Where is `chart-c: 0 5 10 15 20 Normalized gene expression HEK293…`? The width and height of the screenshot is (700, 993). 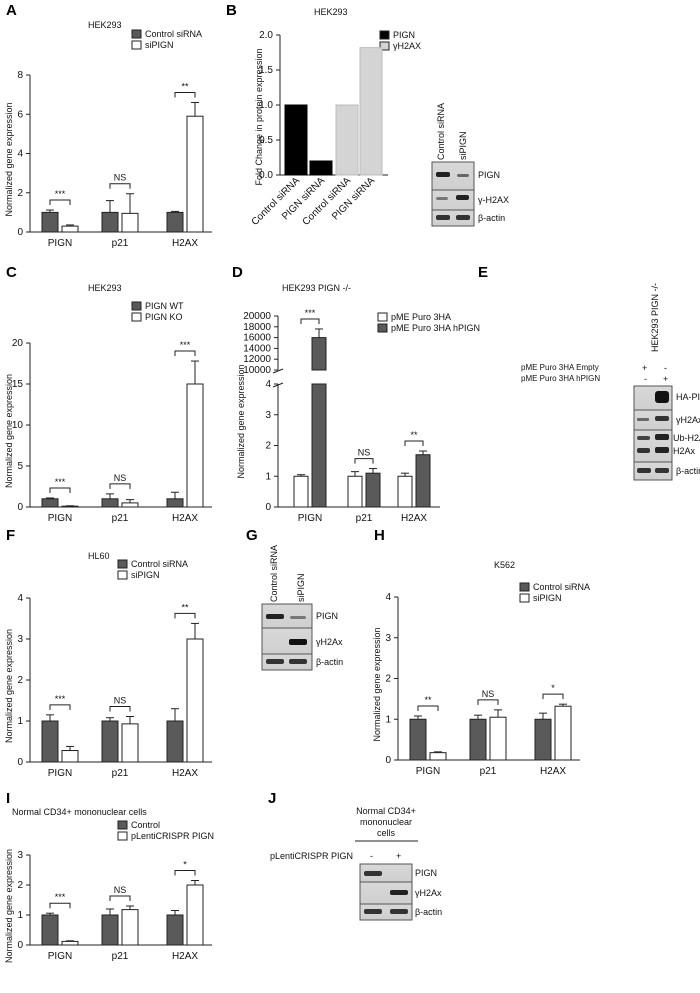
chart-c: 0 5 10 15 20 Normalized gene expression HEK293… is located at coordinates (108, 403).